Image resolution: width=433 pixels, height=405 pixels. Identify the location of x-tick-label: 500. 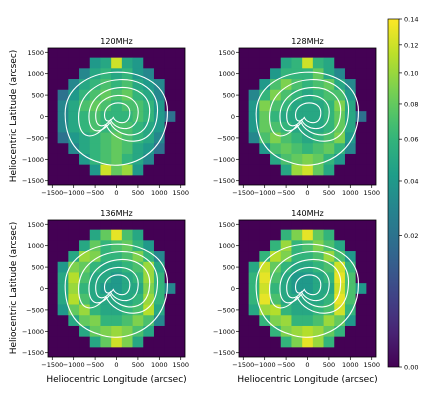
(138, 365).